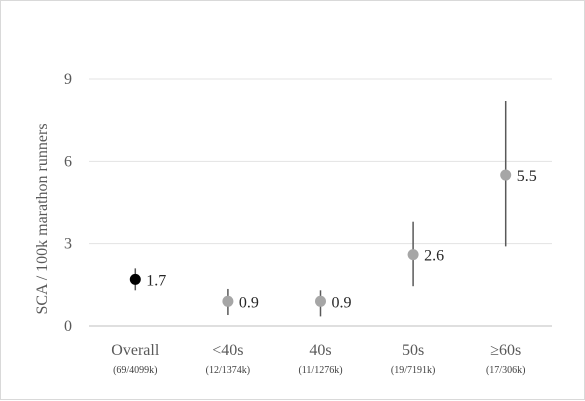  Describe the element at coordinates (505, 350) in the screenshot. I see `category-label: ≥60s` at that location.